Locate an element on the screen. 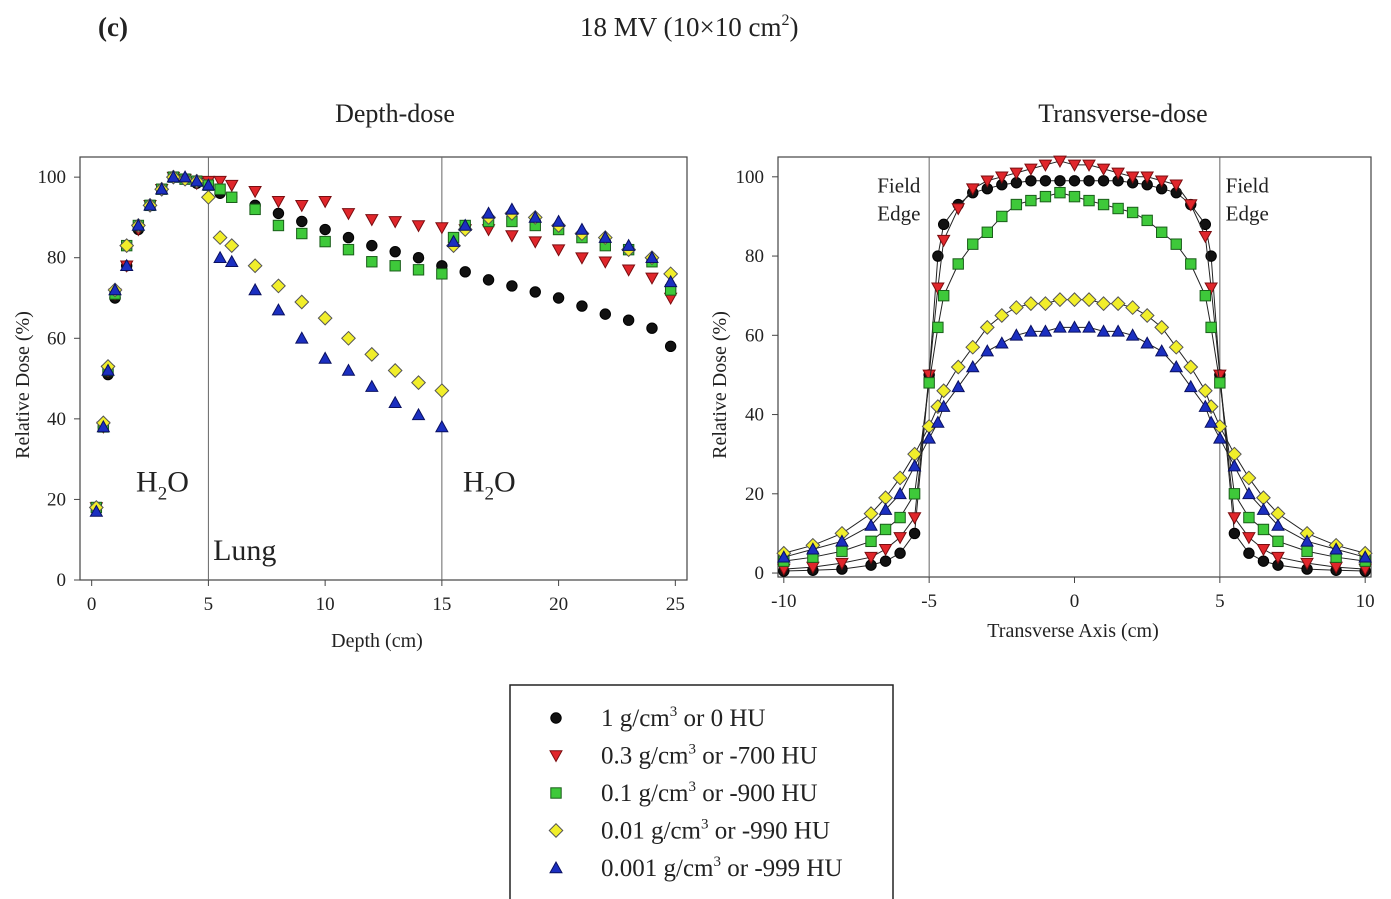 The height and width of the screenshot is (899, 1391). transverse-dose-xtick-label: -5 is located at coordinates (929, 601).